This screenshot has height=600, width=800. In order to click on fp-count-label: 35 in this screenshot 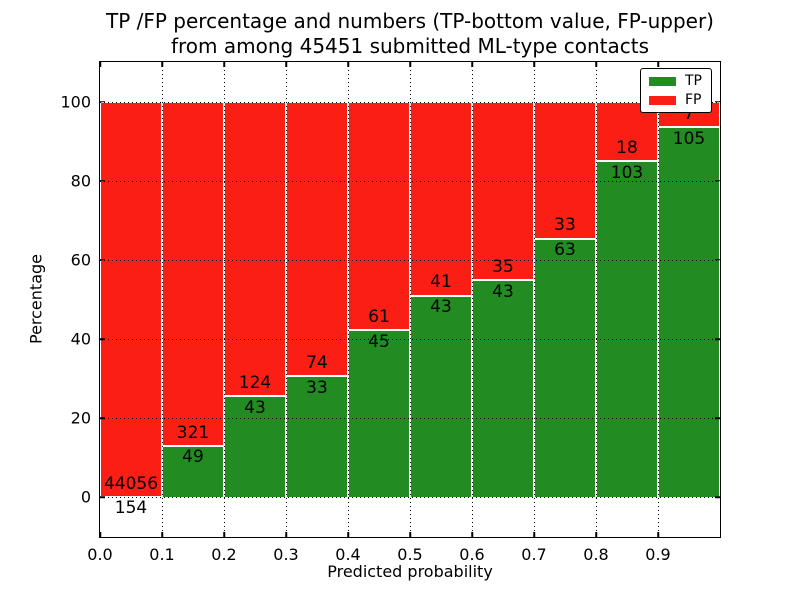, I will do `click(503, 266)`.